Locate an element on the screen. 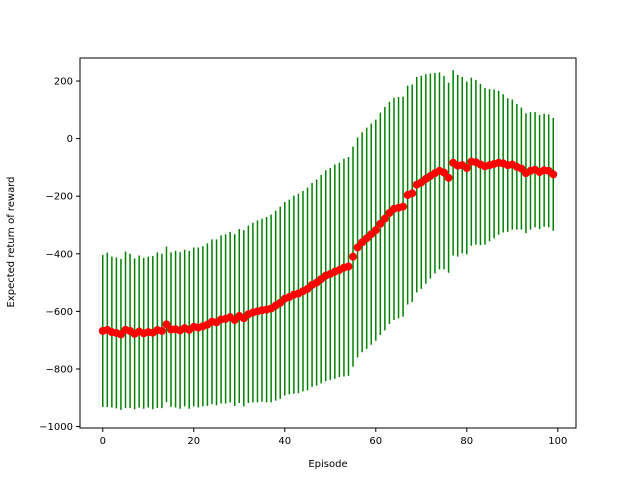  y-tick-label: −1000 is located at coordinates (56, 427).